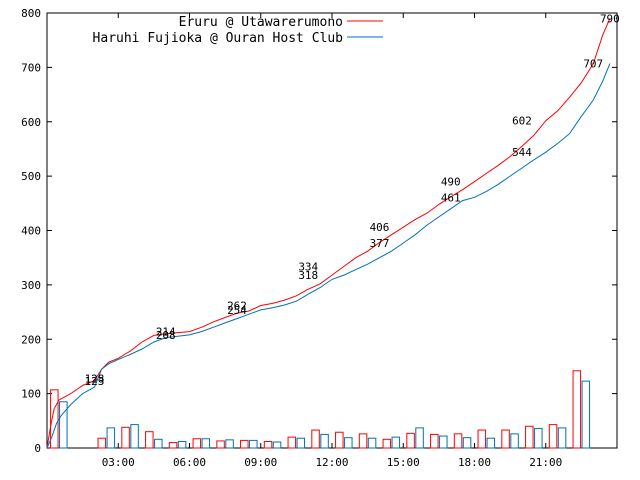  Describe the element at coordinates (451, 197) in the screenshot. I see `data-label: 461` at that location.